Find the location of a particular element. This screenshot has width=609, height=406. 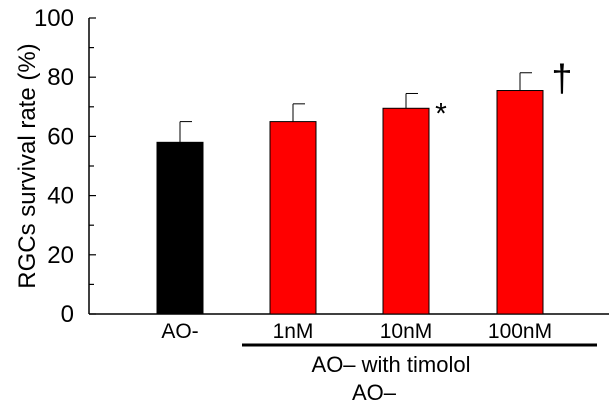

x-tick-label: 100nM is located at coordinates (520, 331).